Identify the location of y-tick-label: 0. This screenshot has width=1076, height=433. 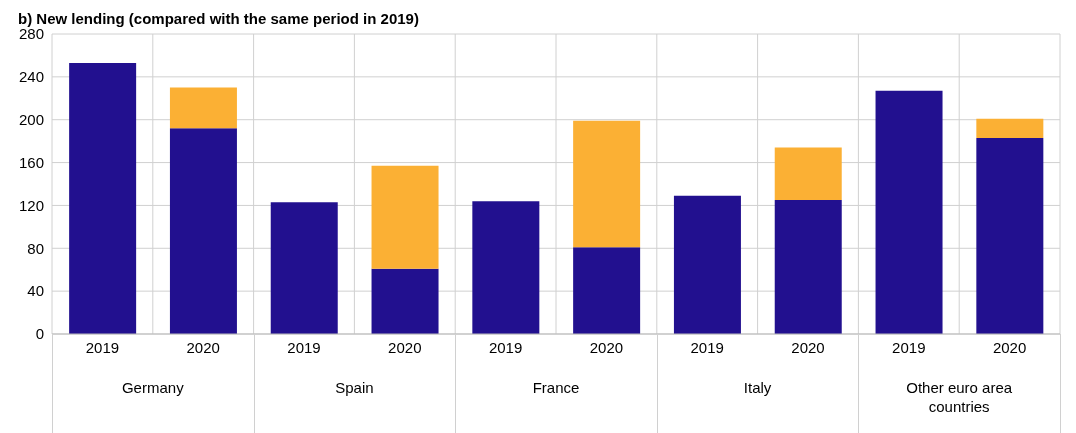
(39, 334).